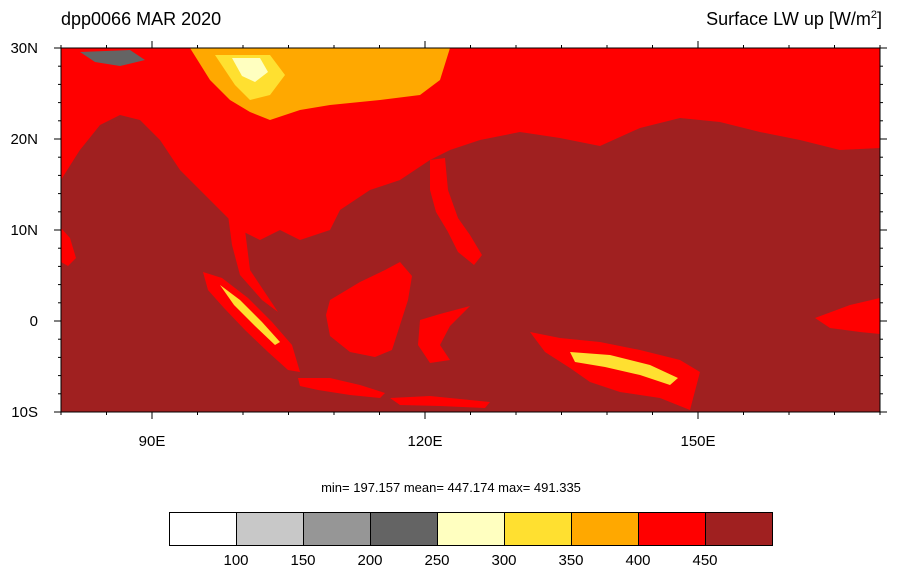 This screenshot has height=576, width=902. What do you see at coordinates (638, 560) in the screenshot?
I see `colorbar-label-6: 400` at bounding box center [638, 560].